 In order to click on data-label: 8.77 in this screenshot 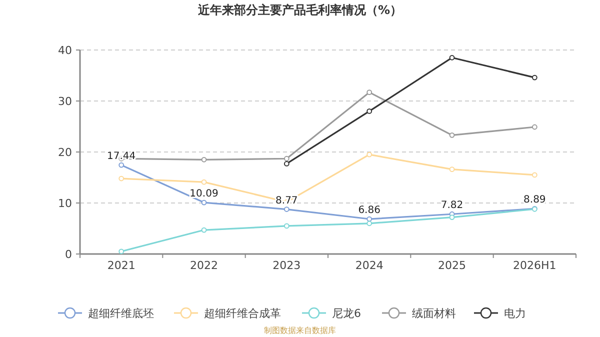, I will do `click(287, 200)`.